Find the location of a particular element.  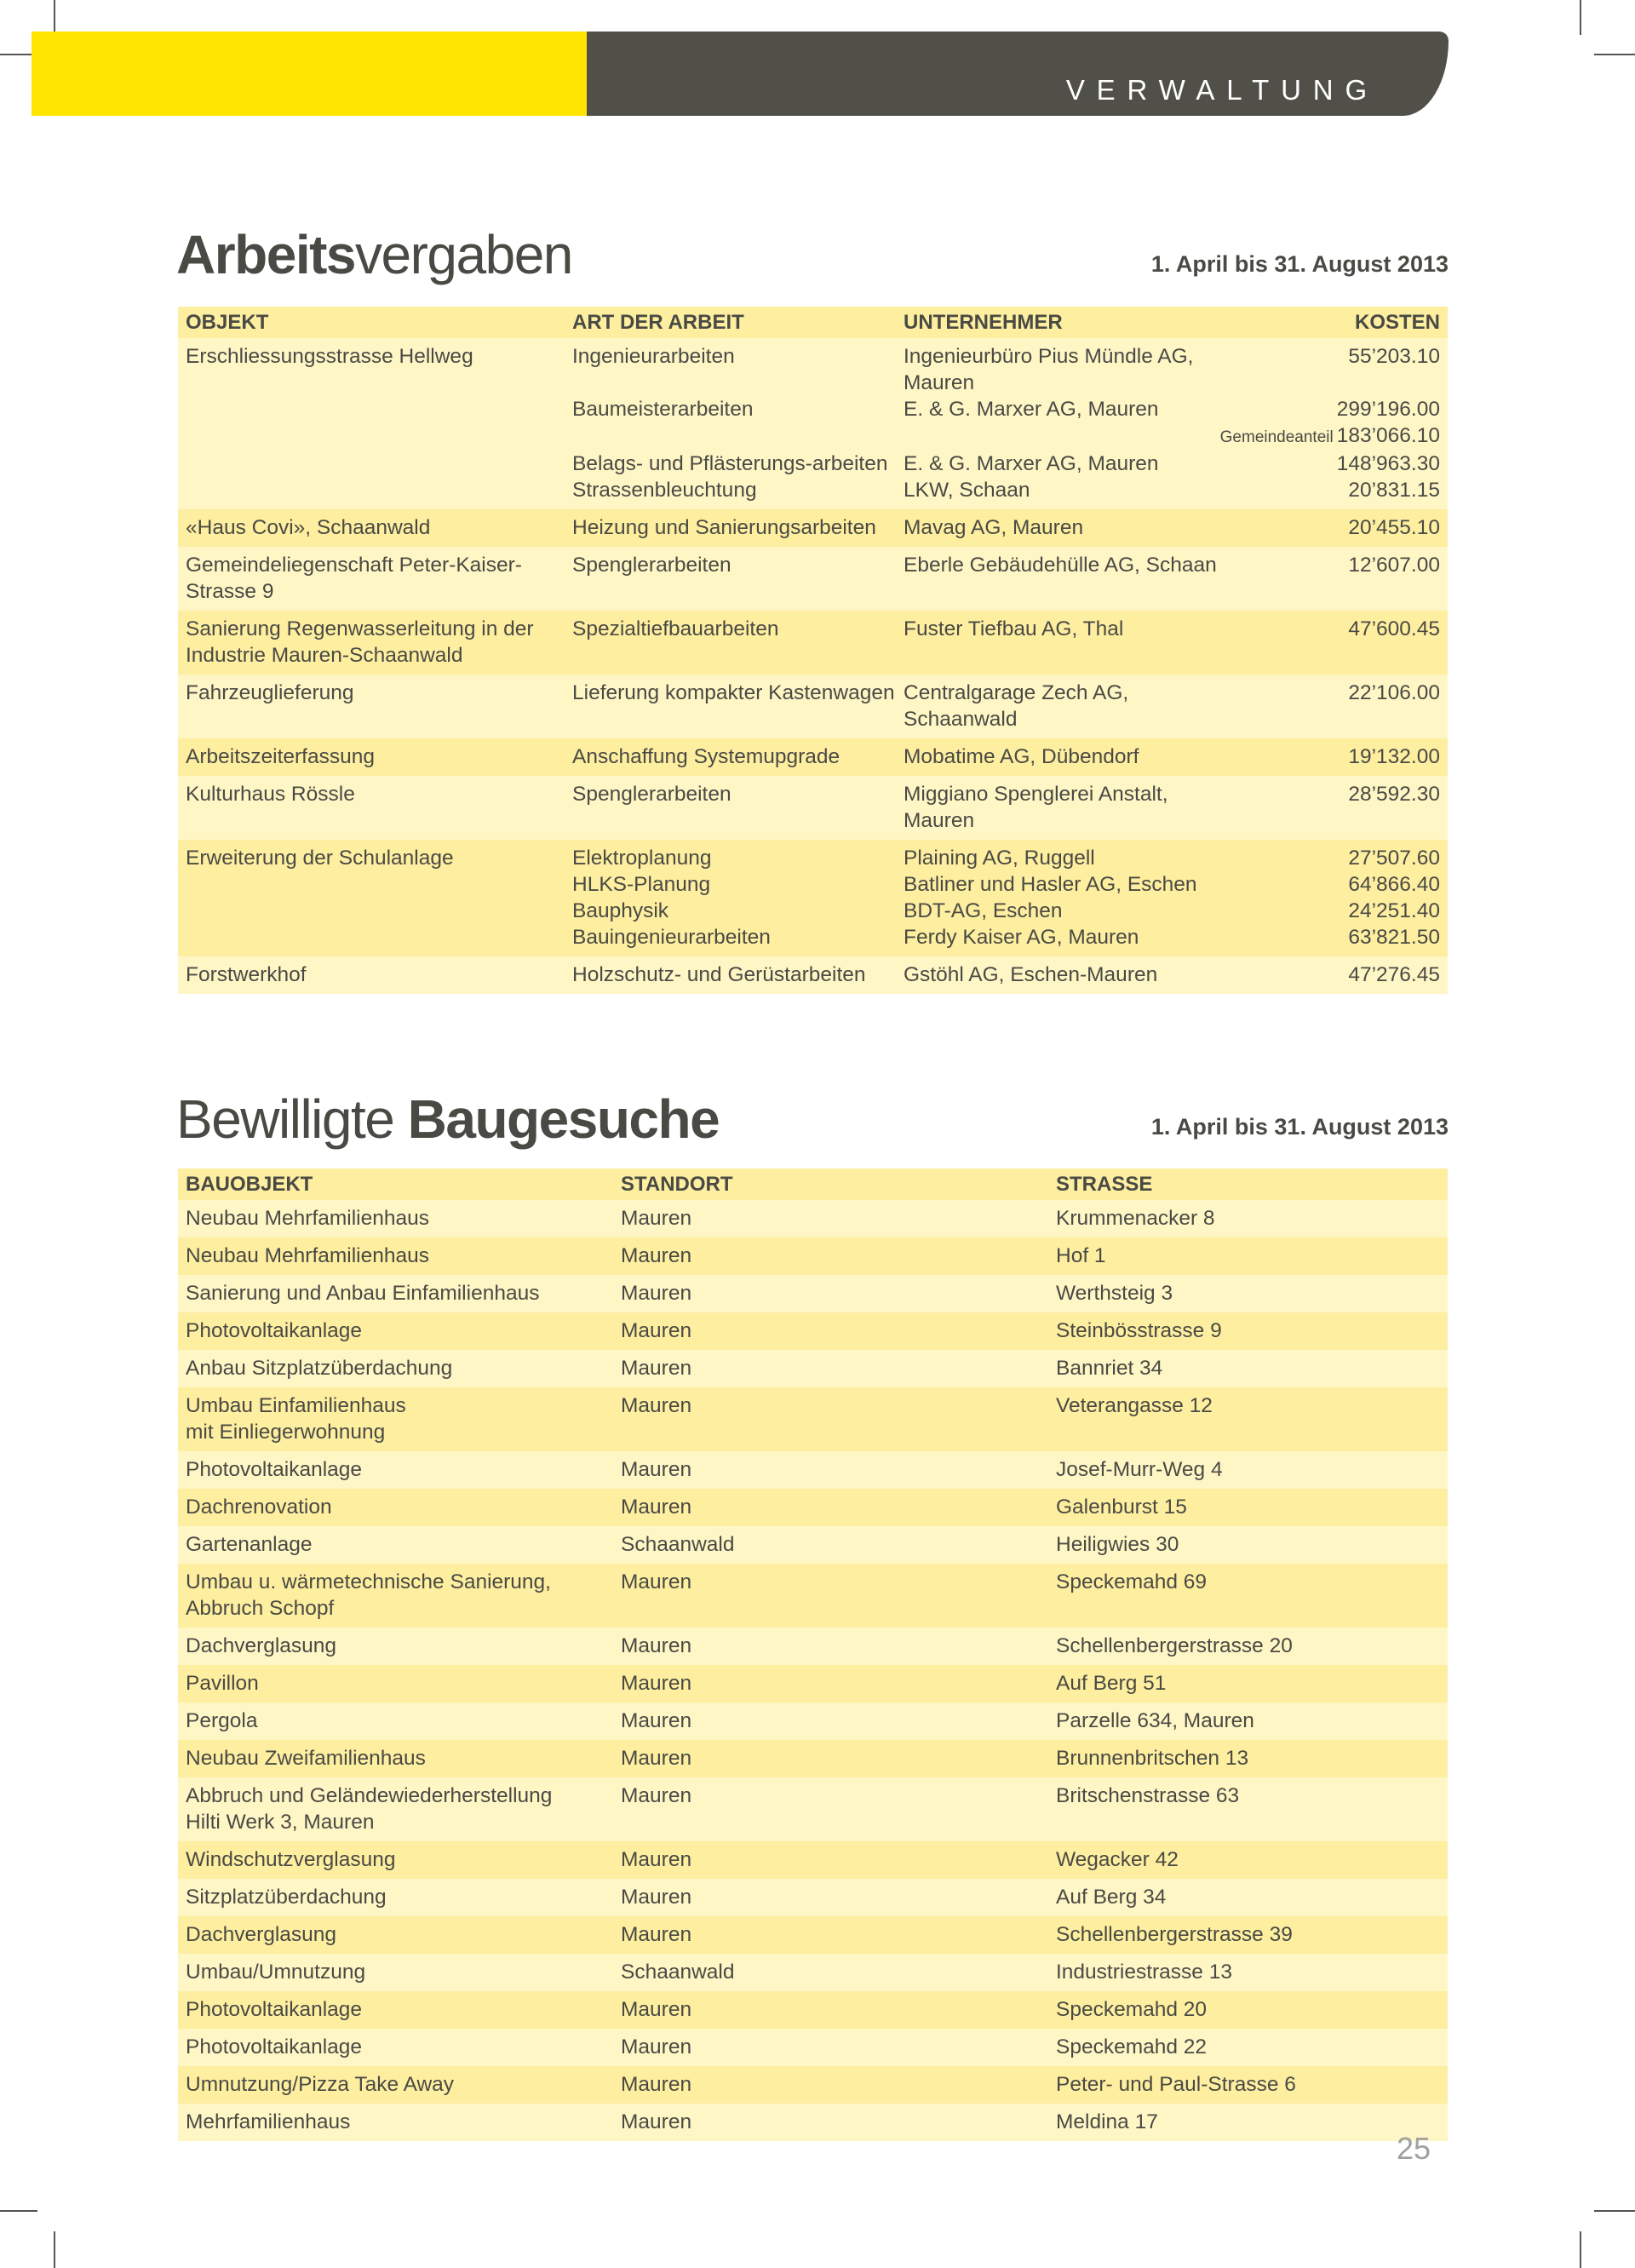

cell-unternehmer: Mavag AG, Mauren is located at coordinates (994, 527).